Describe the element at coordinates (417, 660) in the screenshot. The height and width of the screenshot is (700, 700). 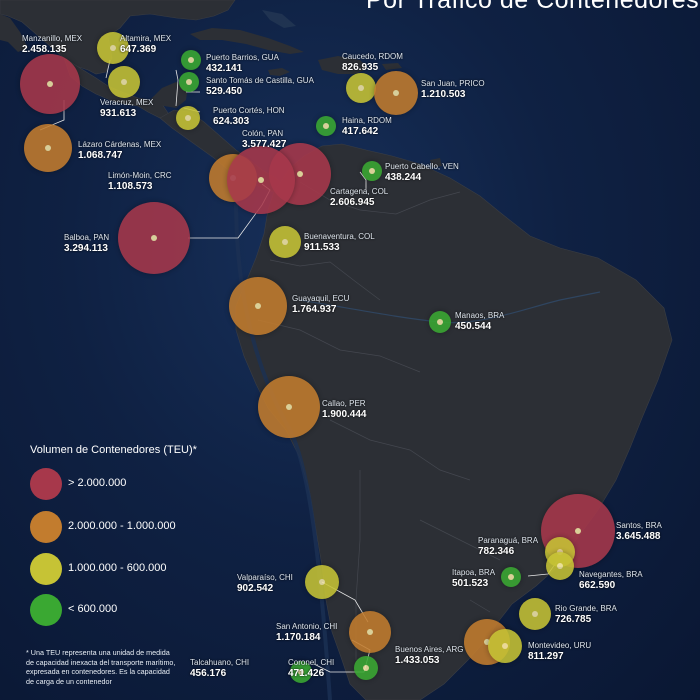
I see `port-value: 1.433.053` at that location.